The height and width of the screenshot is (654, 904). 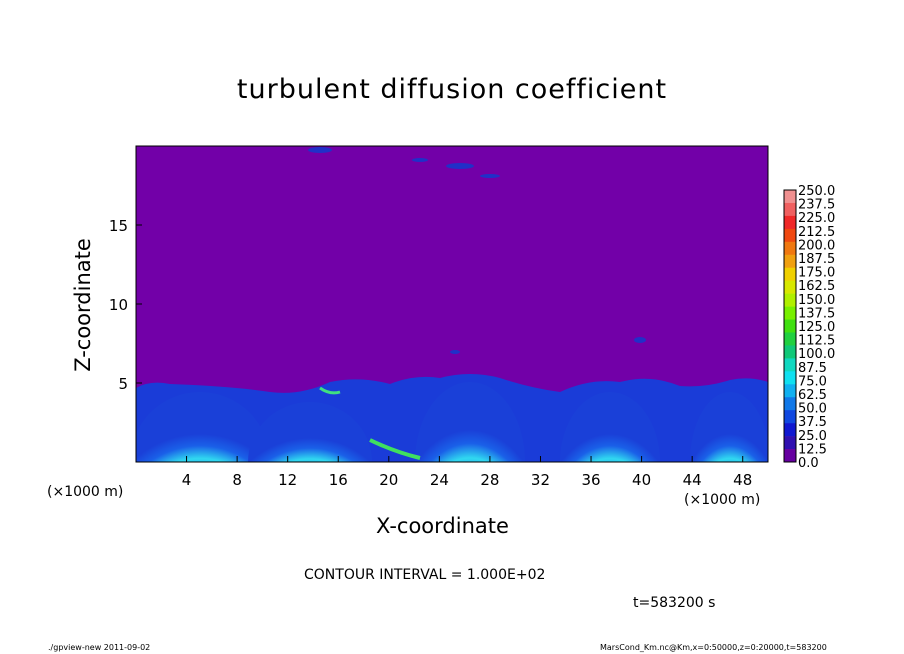 I want to click on colorbar-label: 37.5, so click(x=812, y=422).